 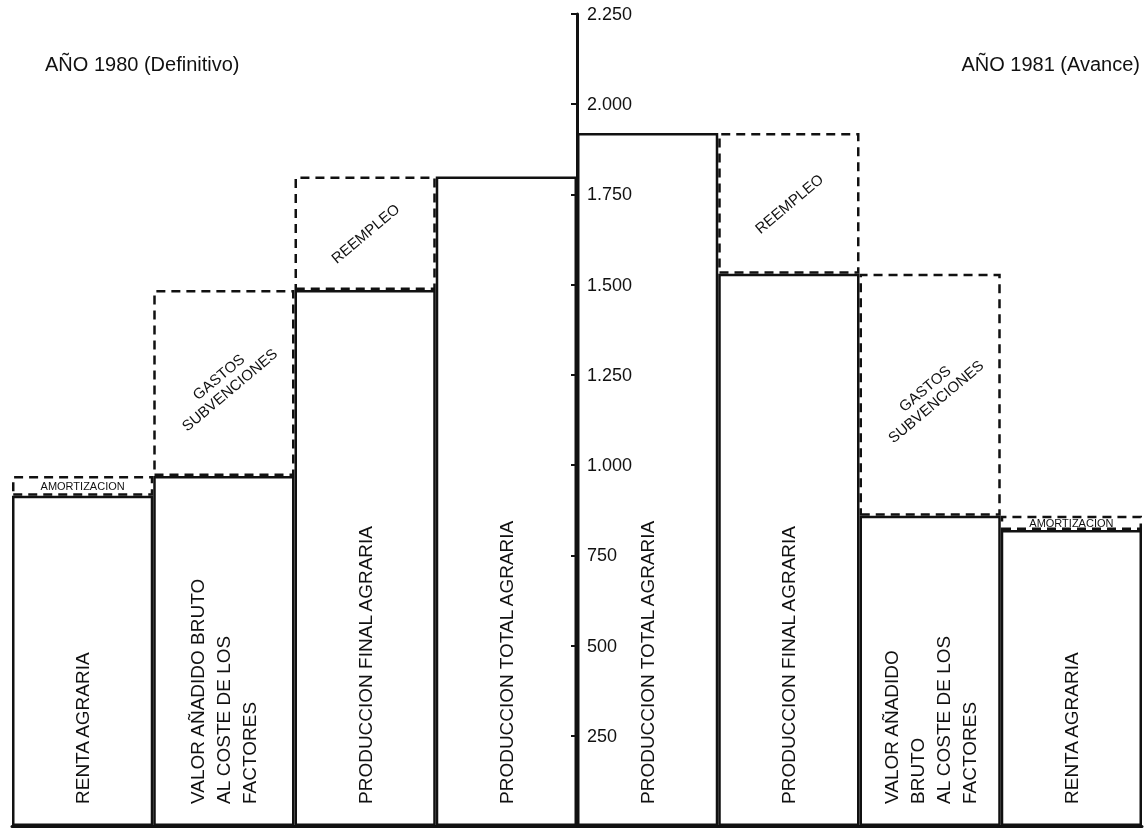 What do you see at coordinates (610, 104) in the screenshot?
I see `y-tick-label: 2.000` at bounding box center [610, 104].